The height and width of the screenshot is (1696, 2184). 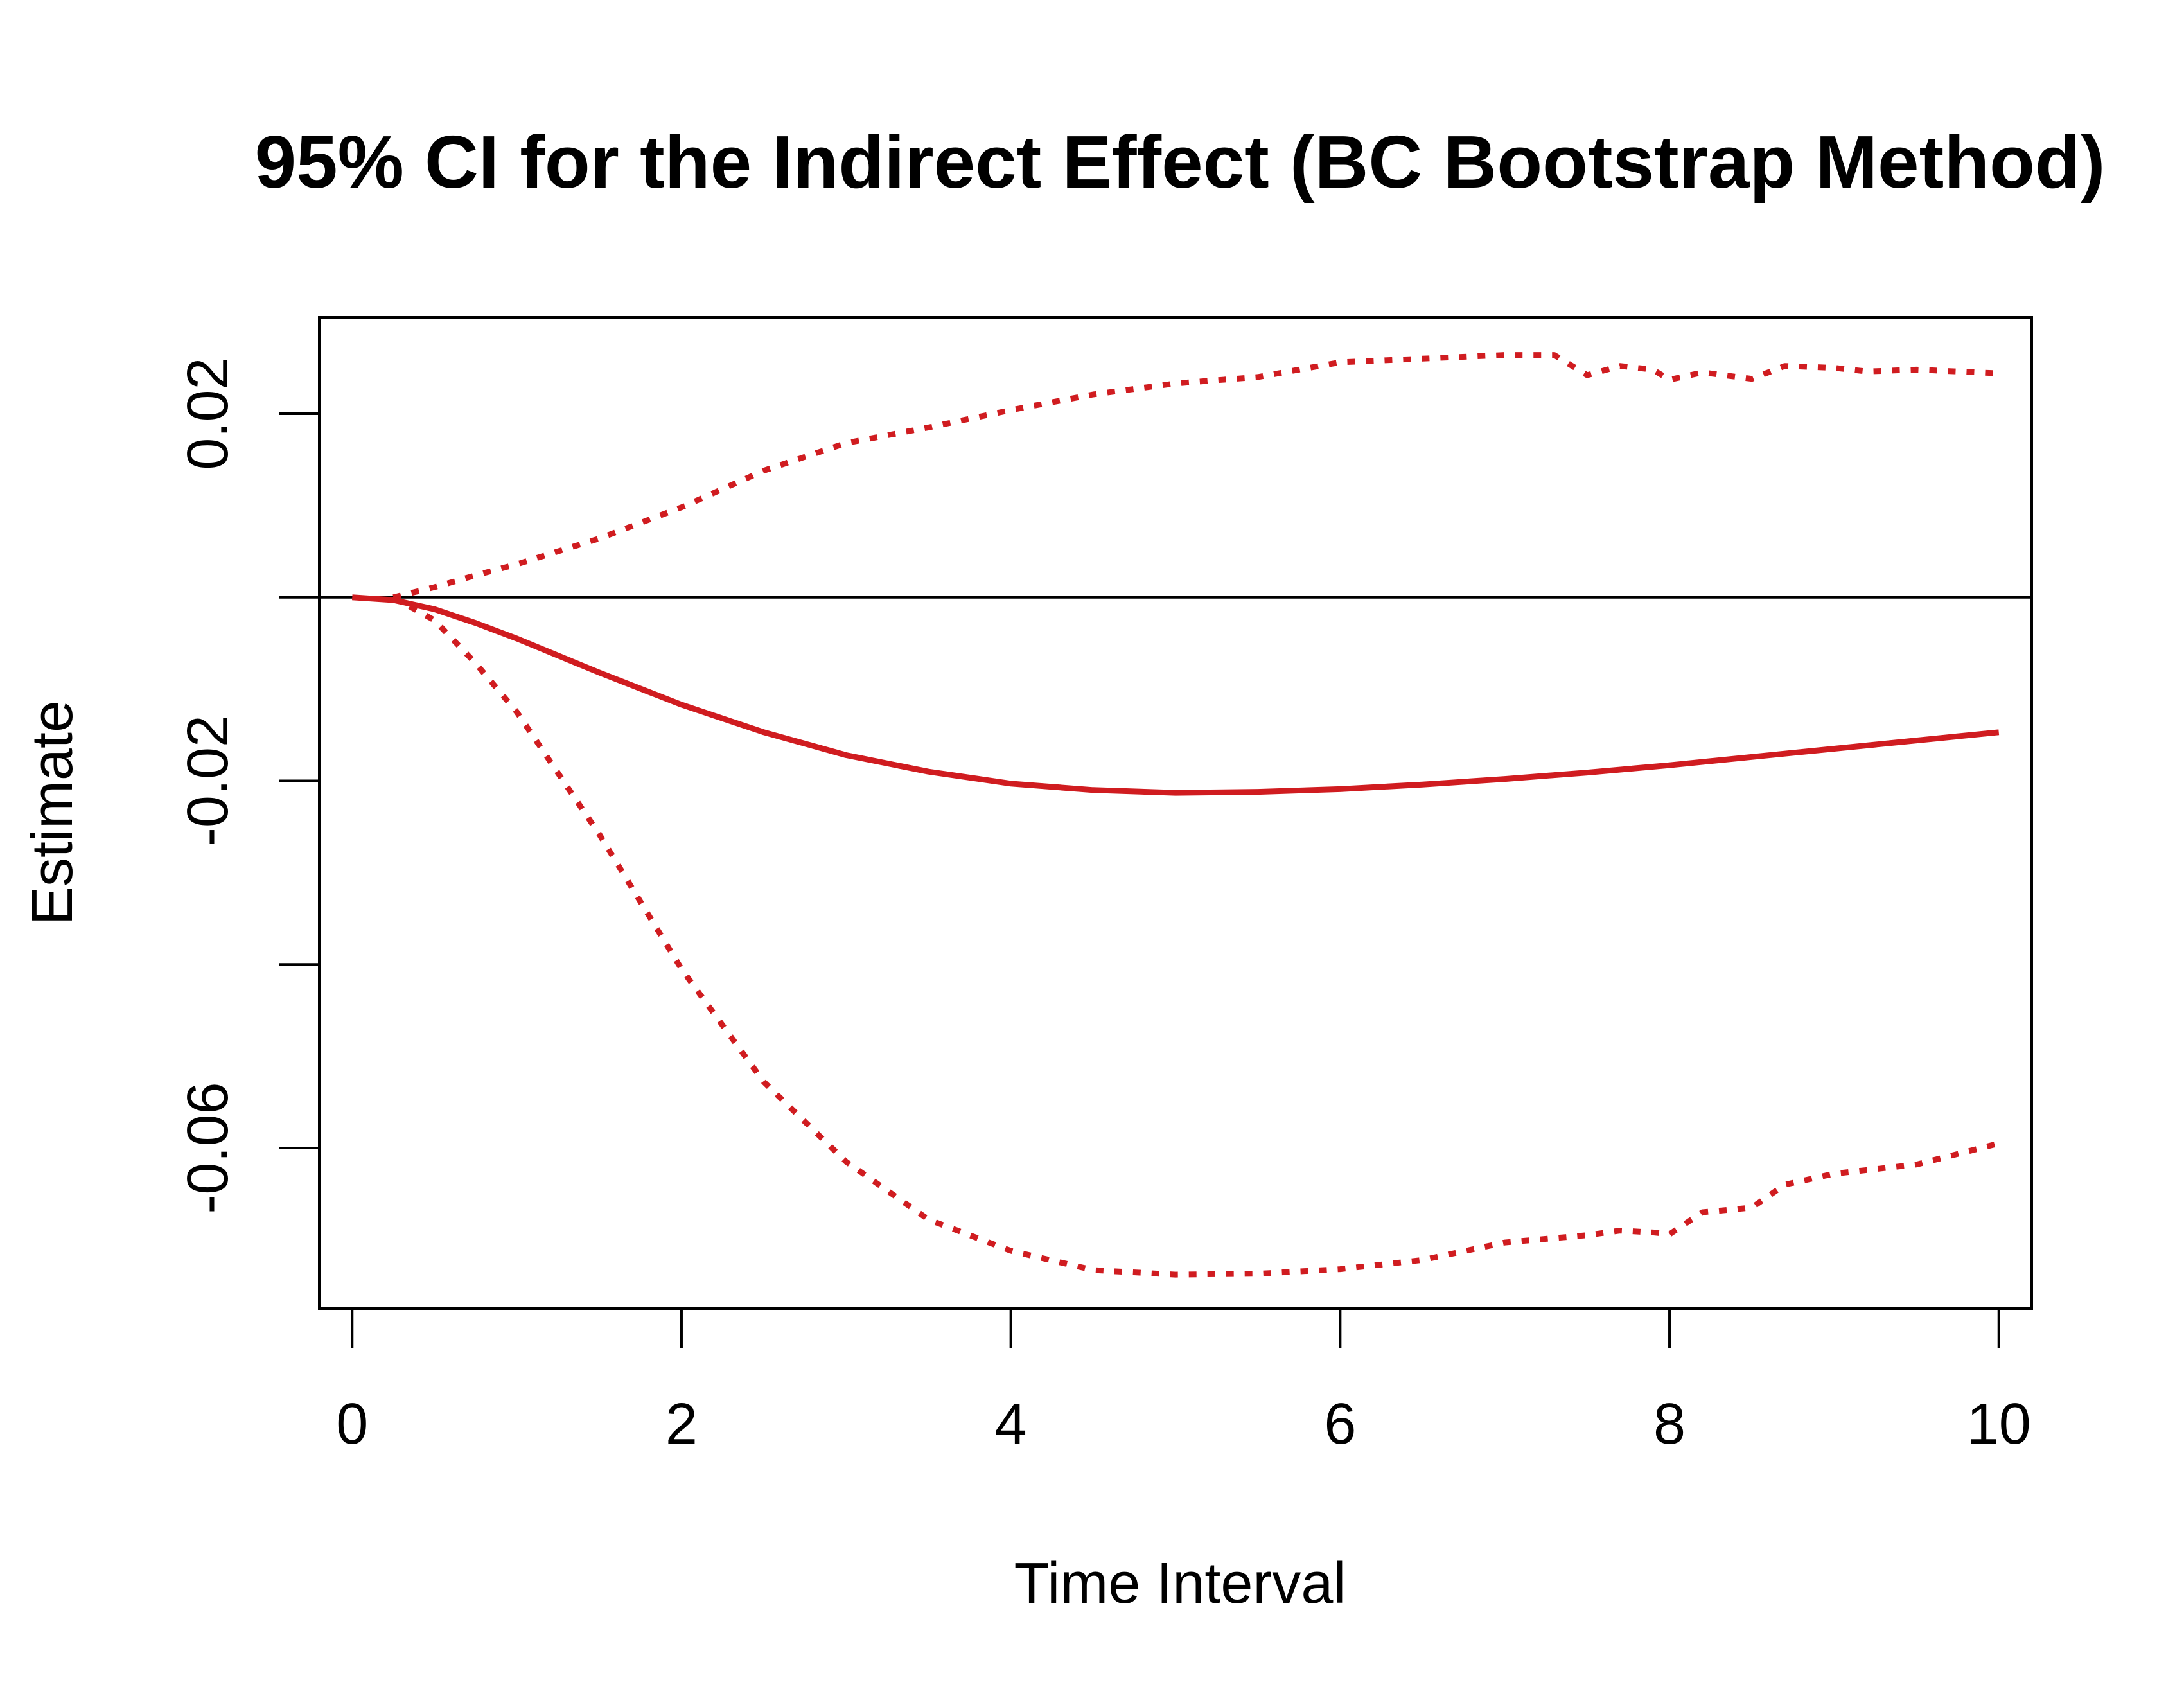 I want to click on x-tick-label: 2, so click(x=681, y=1424).